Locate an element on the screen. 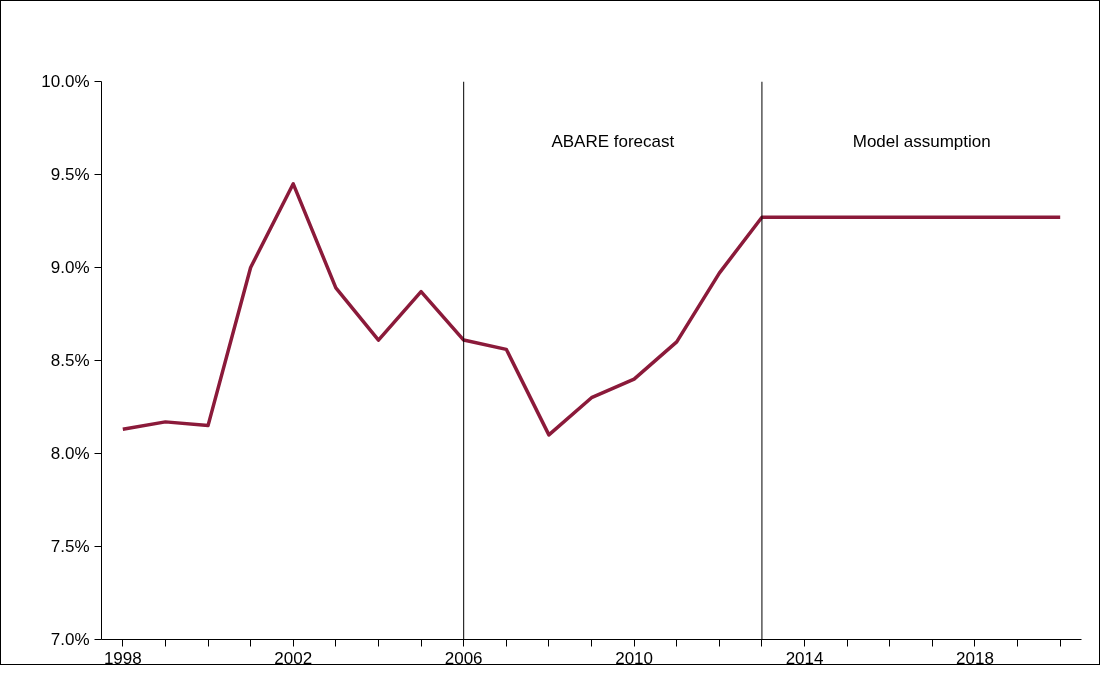 Image resolution: width=1117 pixels, height=688 pixels. y-tick-label: 8.5% is located at coordinates (70, 360).